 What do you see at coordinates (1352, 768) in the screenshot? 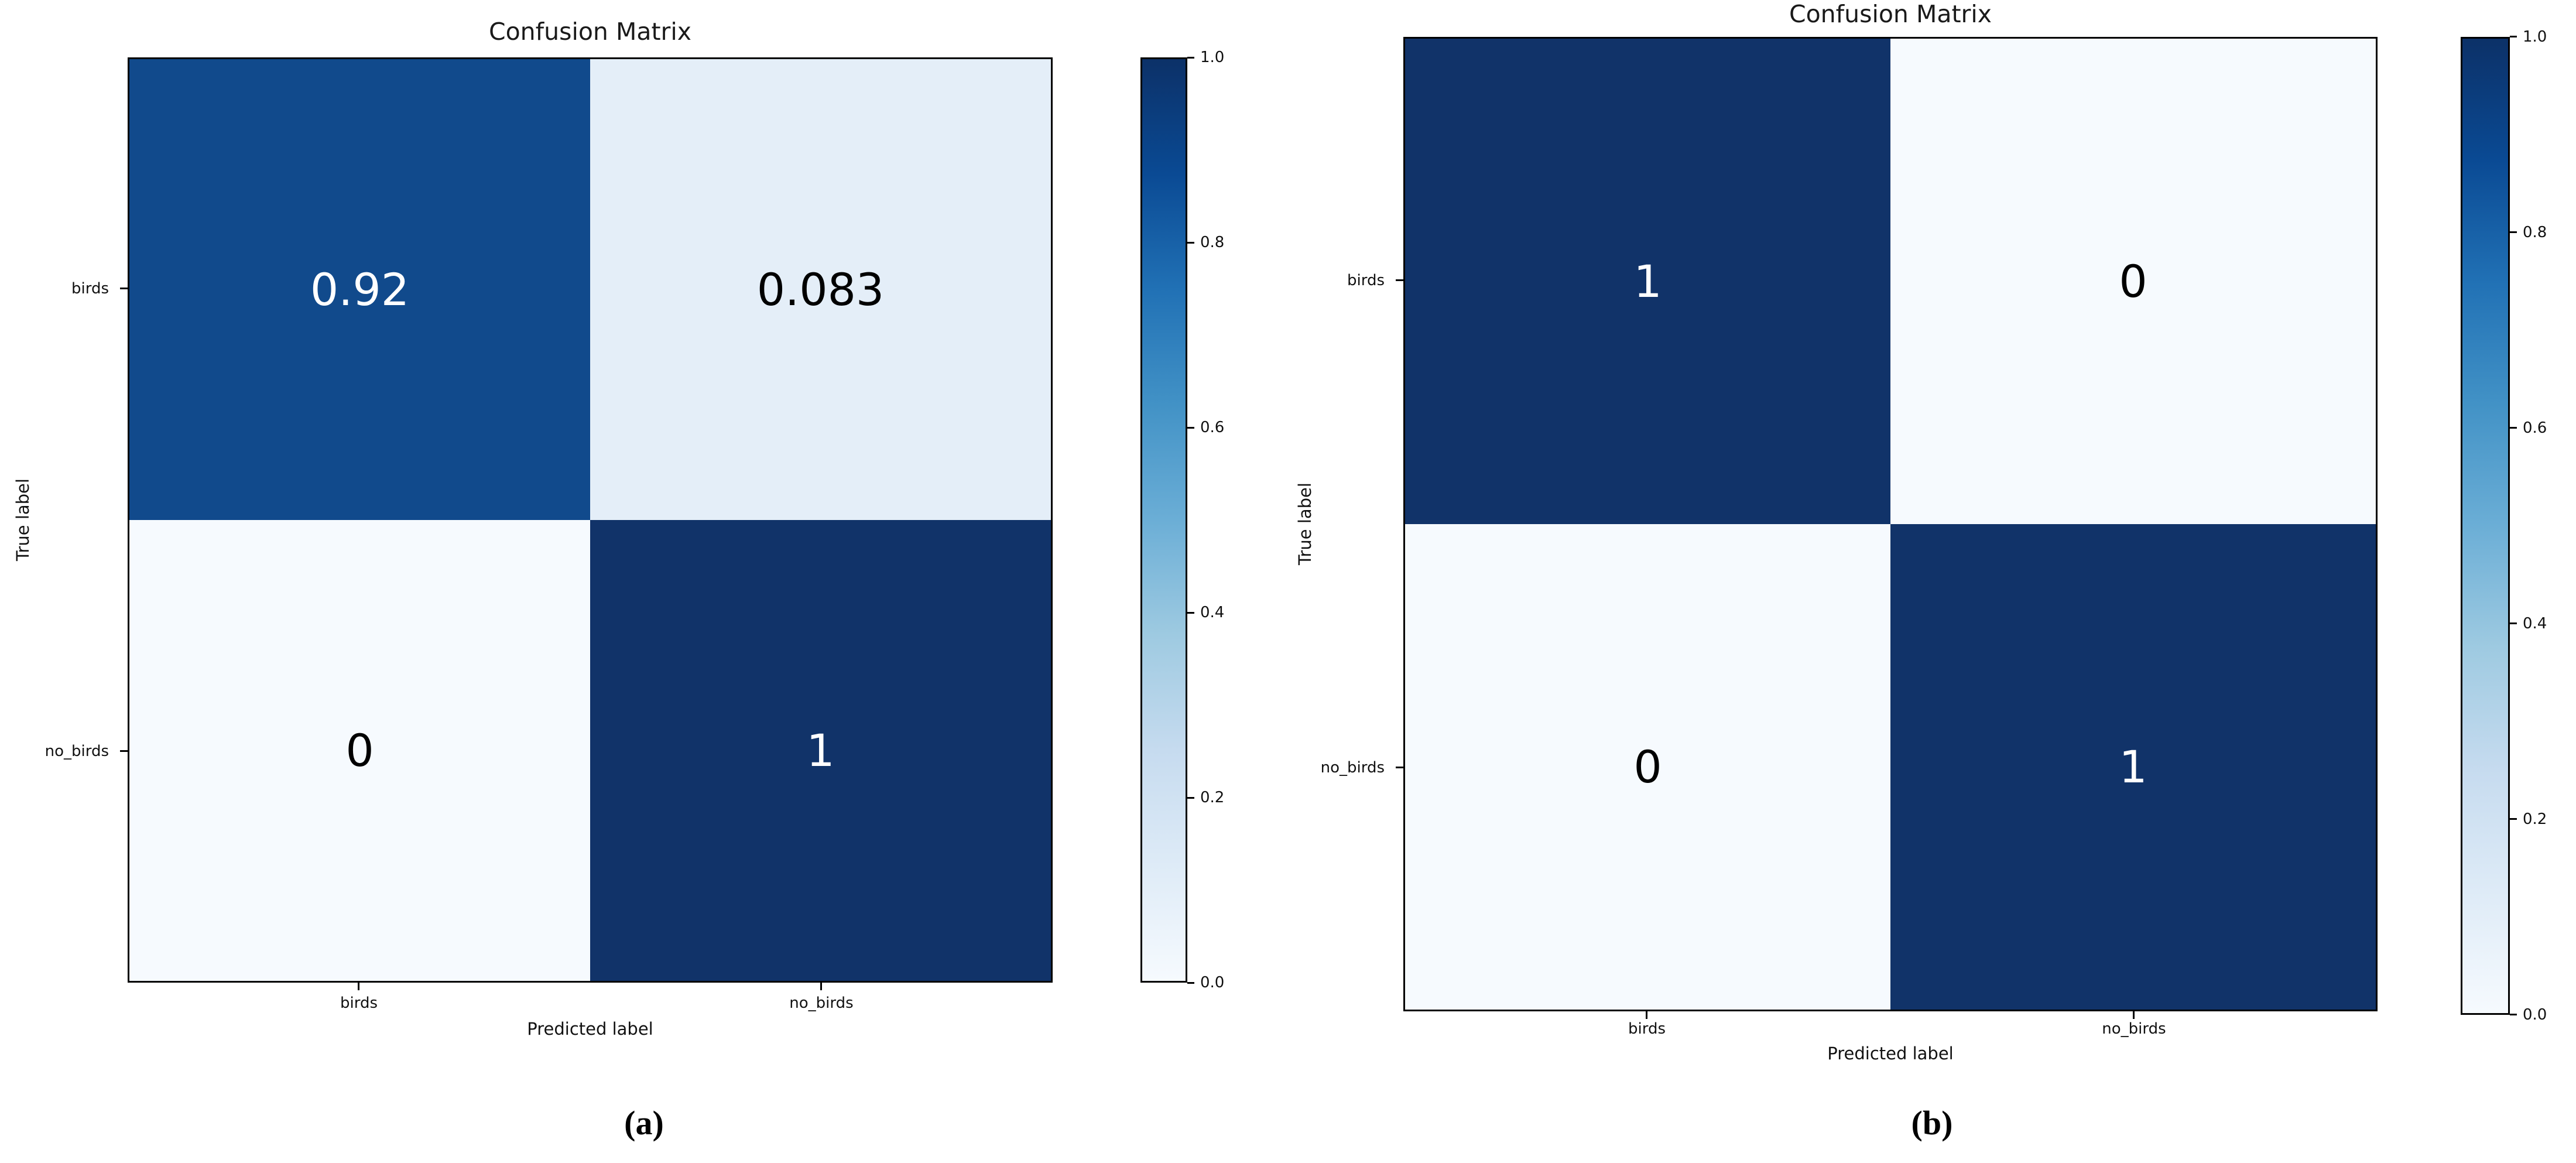
I see `y-tick-label-b-no-birds: no_birds` at bounding box center [1352, 768].